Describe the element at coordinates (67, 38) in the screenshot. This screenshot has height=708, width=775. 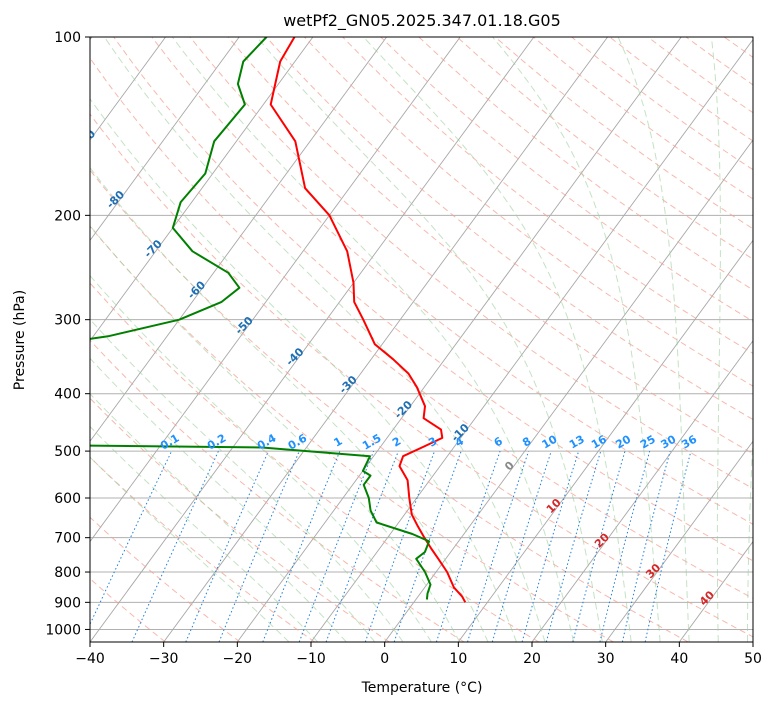
I see `y-tick-label: 100` at that location.